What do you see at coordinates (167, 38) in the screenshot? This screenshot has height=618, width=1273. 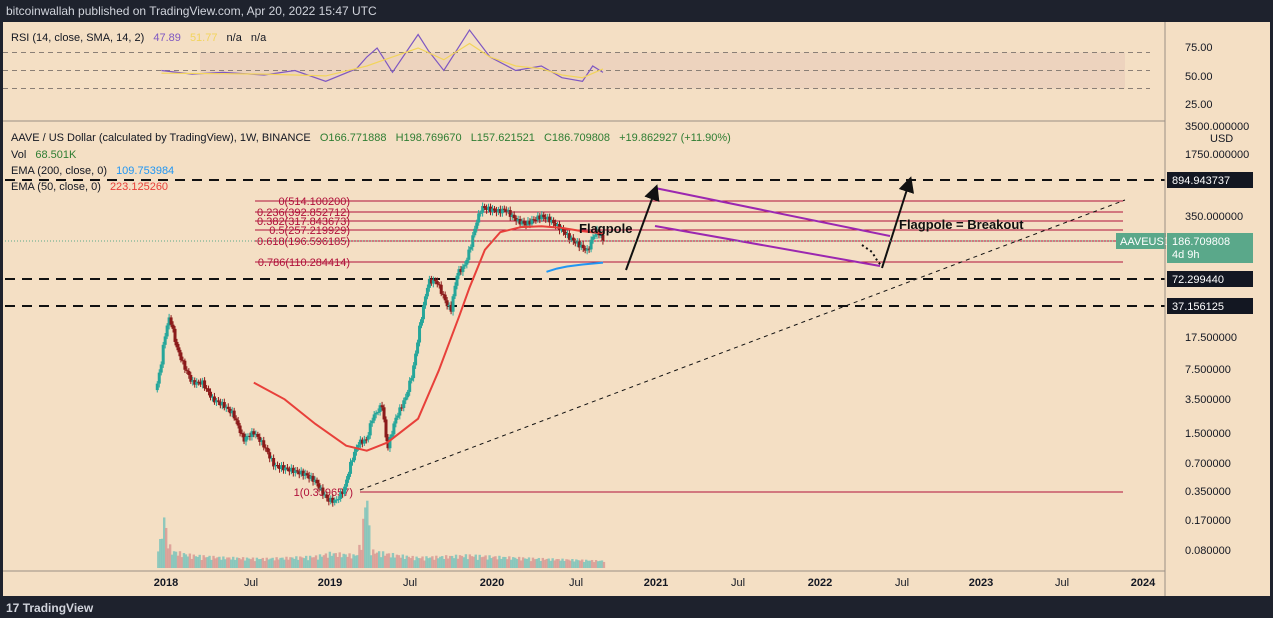 I see `rsi-value: 47.89` at bounding box center [167, 38].